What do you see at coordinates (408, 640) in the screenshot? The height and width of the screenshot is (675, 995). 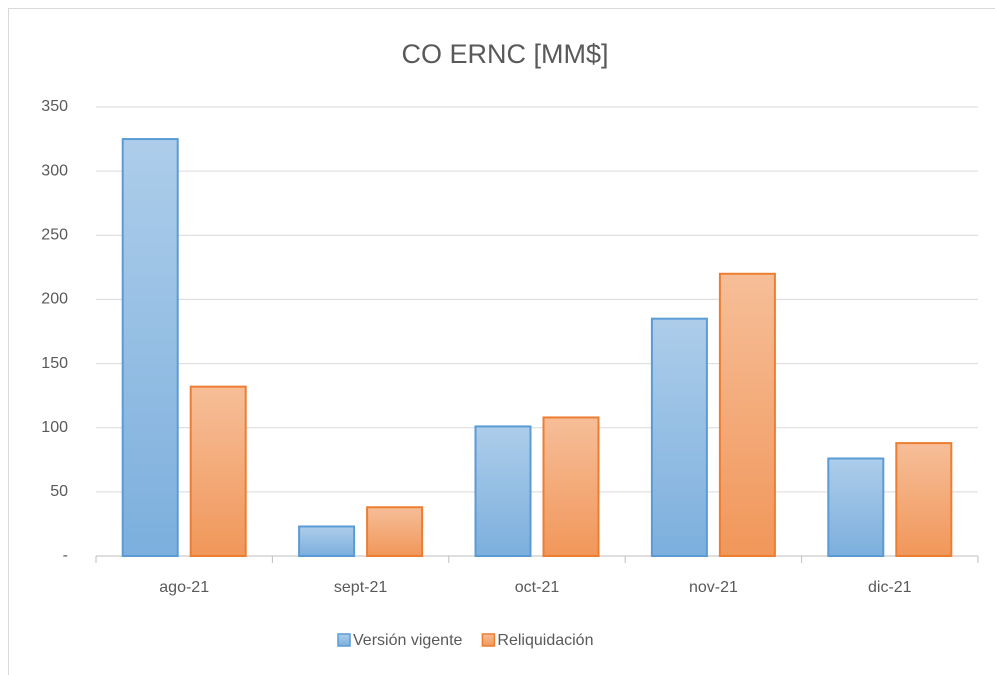 I see `legend-label: Versión vigente` at bounding box center [408, 640].